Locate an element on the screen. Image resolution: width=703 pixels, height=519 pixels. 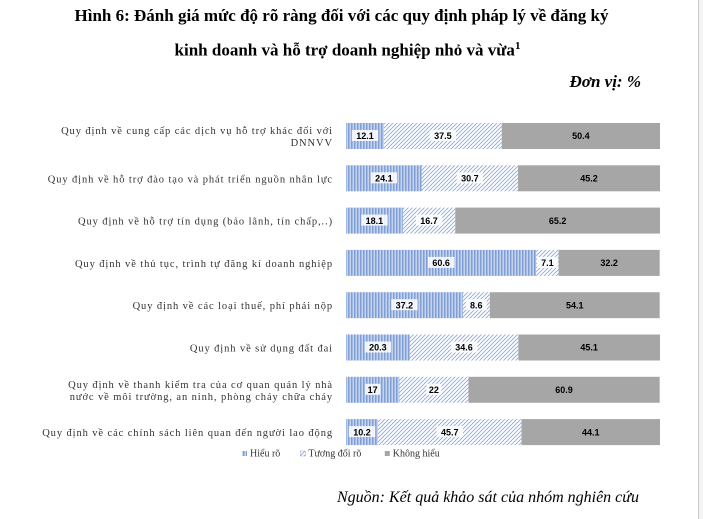
data-label: 7.1 is located at coordinates (547, 263).